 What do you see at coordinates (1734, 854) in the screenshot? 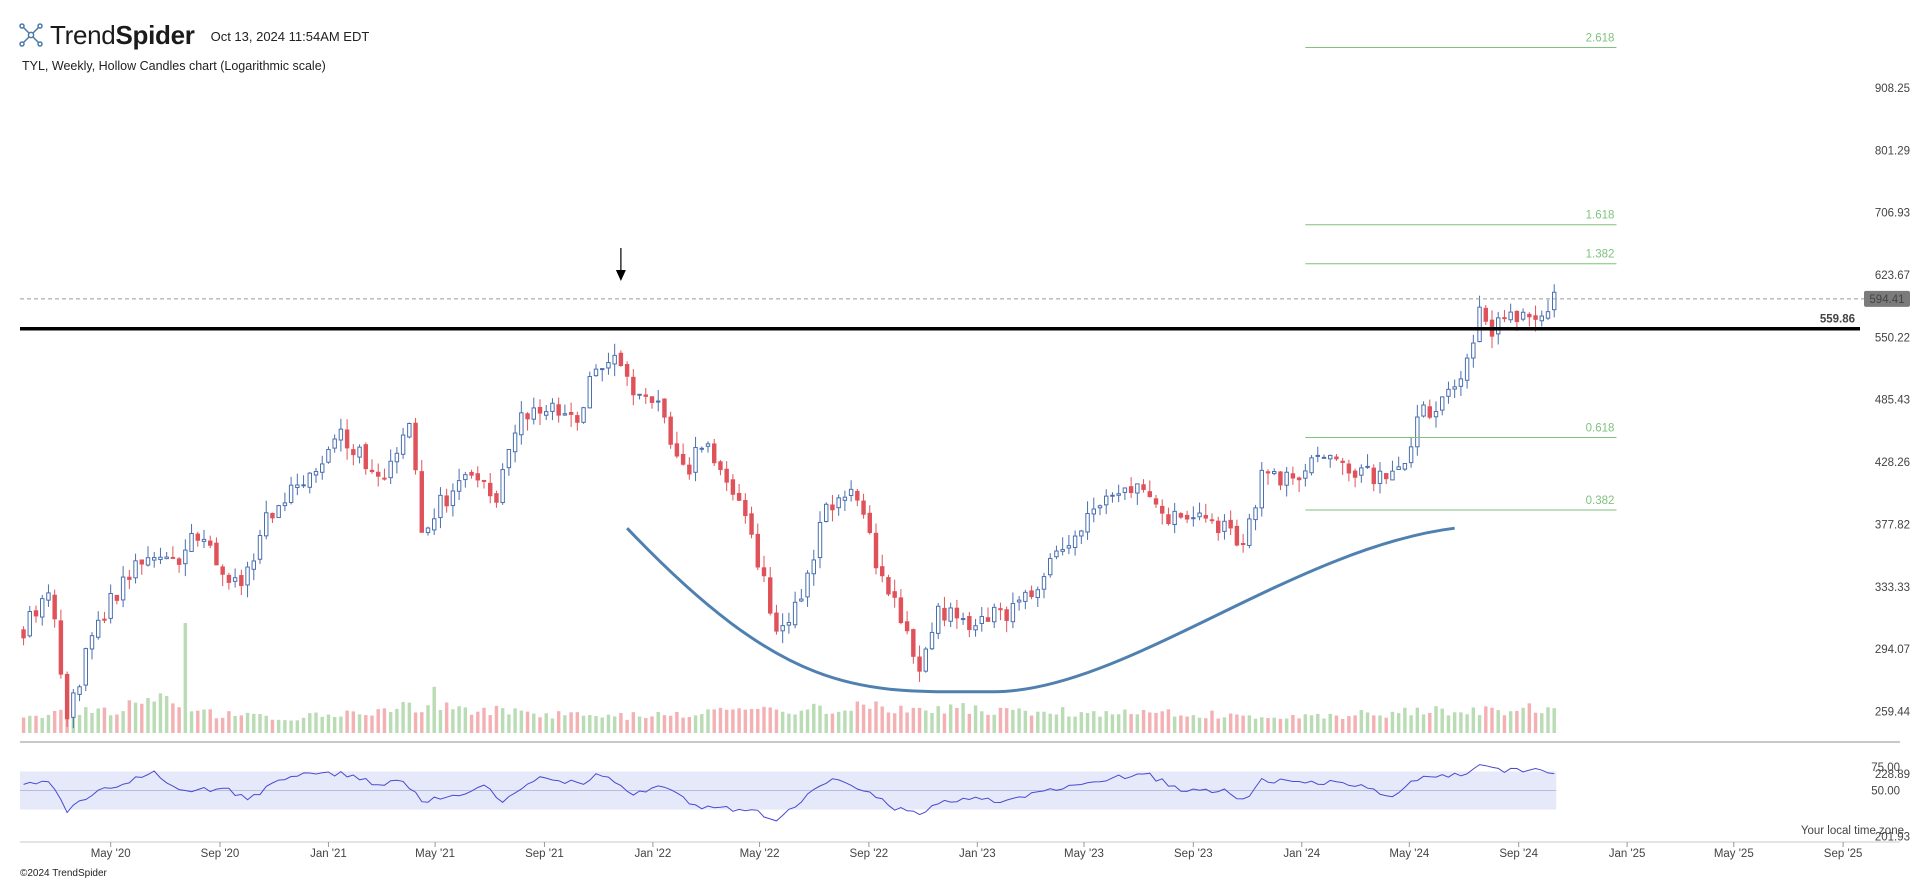
I see `time-tick-label: May '25` at bounding box center [1734, 854].